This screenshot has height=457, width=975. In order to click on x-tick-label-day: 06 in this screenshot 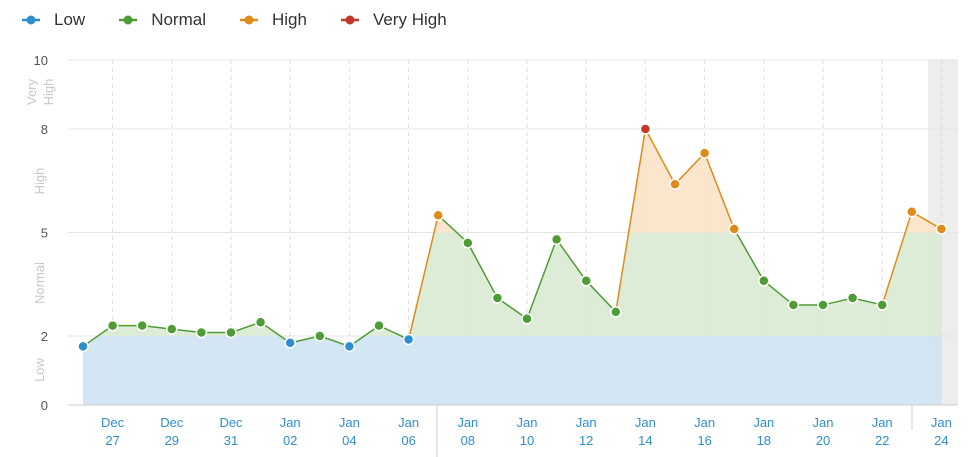, I will do `click(408, 440)`.